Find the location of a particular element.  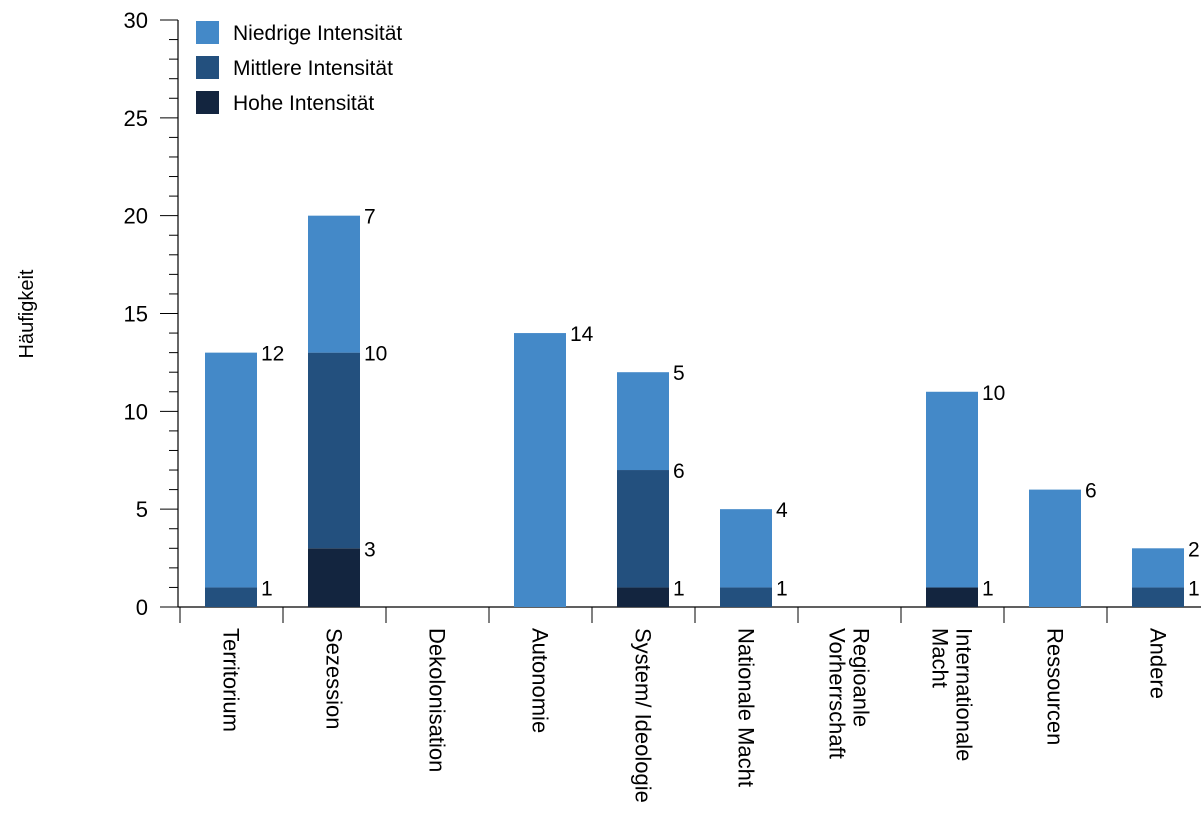

y-tick-label: 25 is located at coordinates (136, 118).